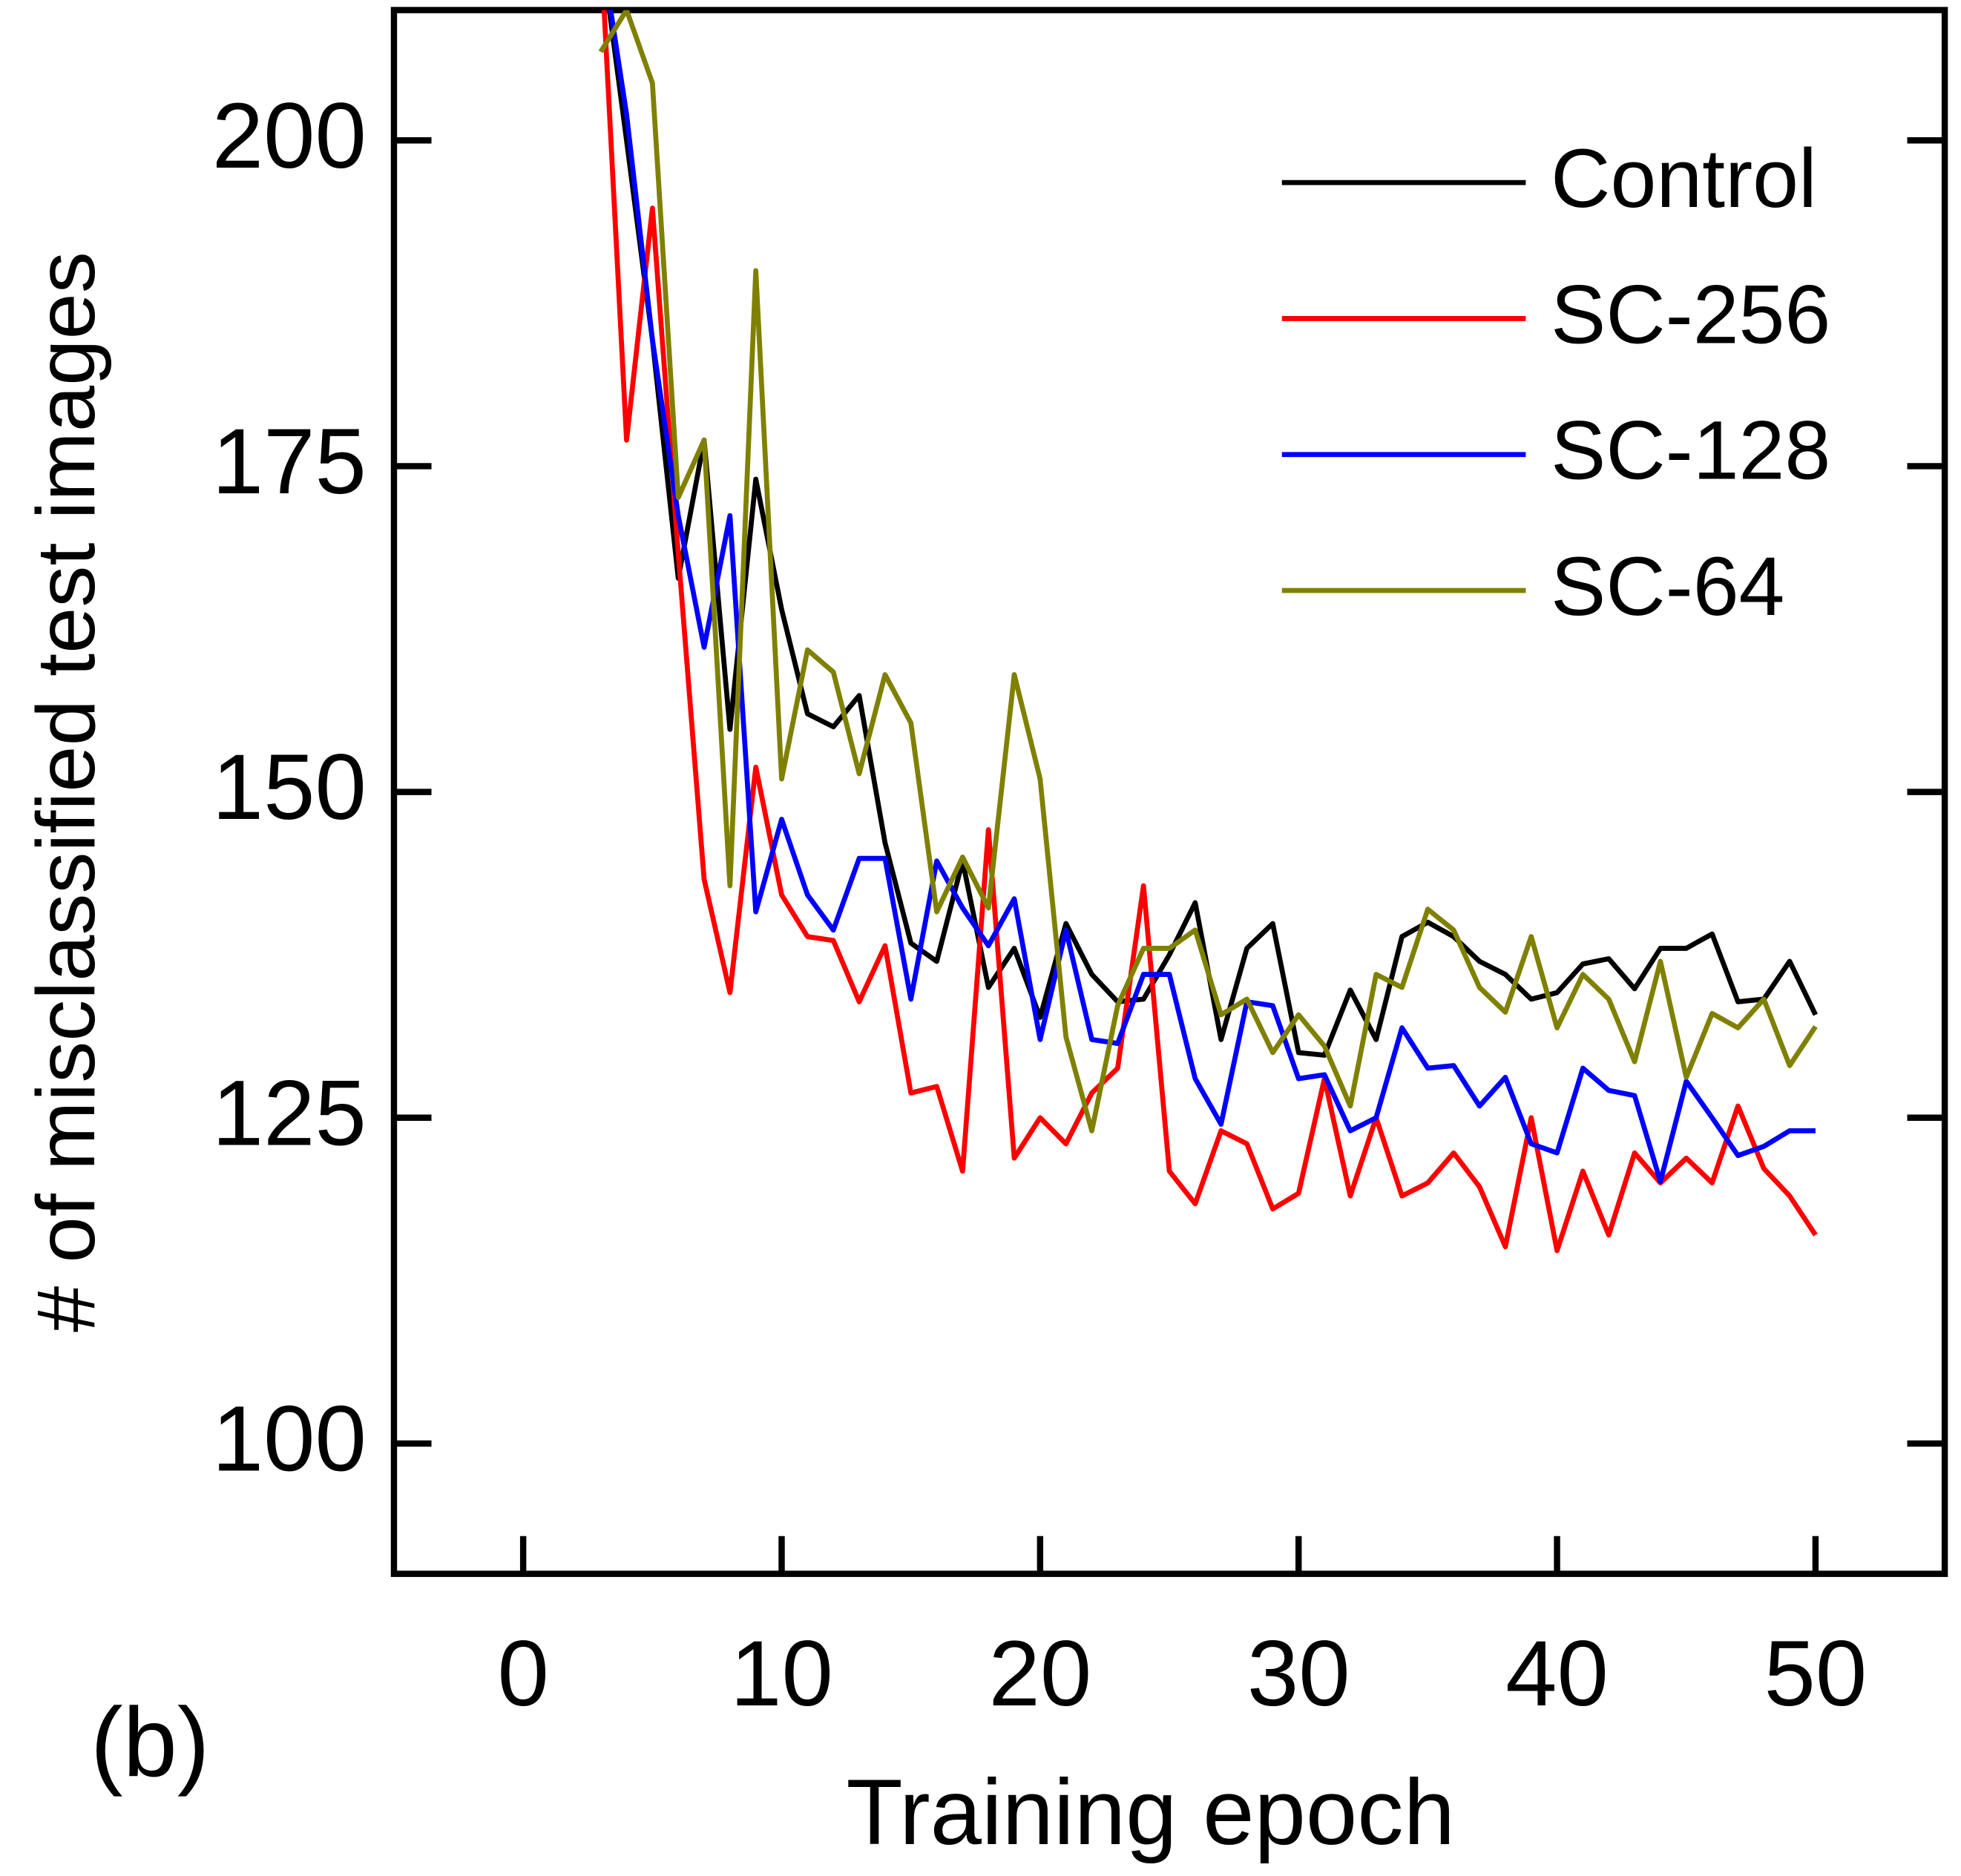 The width and height of the screenshot is (1961, 1876). Describe the element at coordinates (1299, 1673) in the screenshot. I see `x-tick-label: 30` at that location.